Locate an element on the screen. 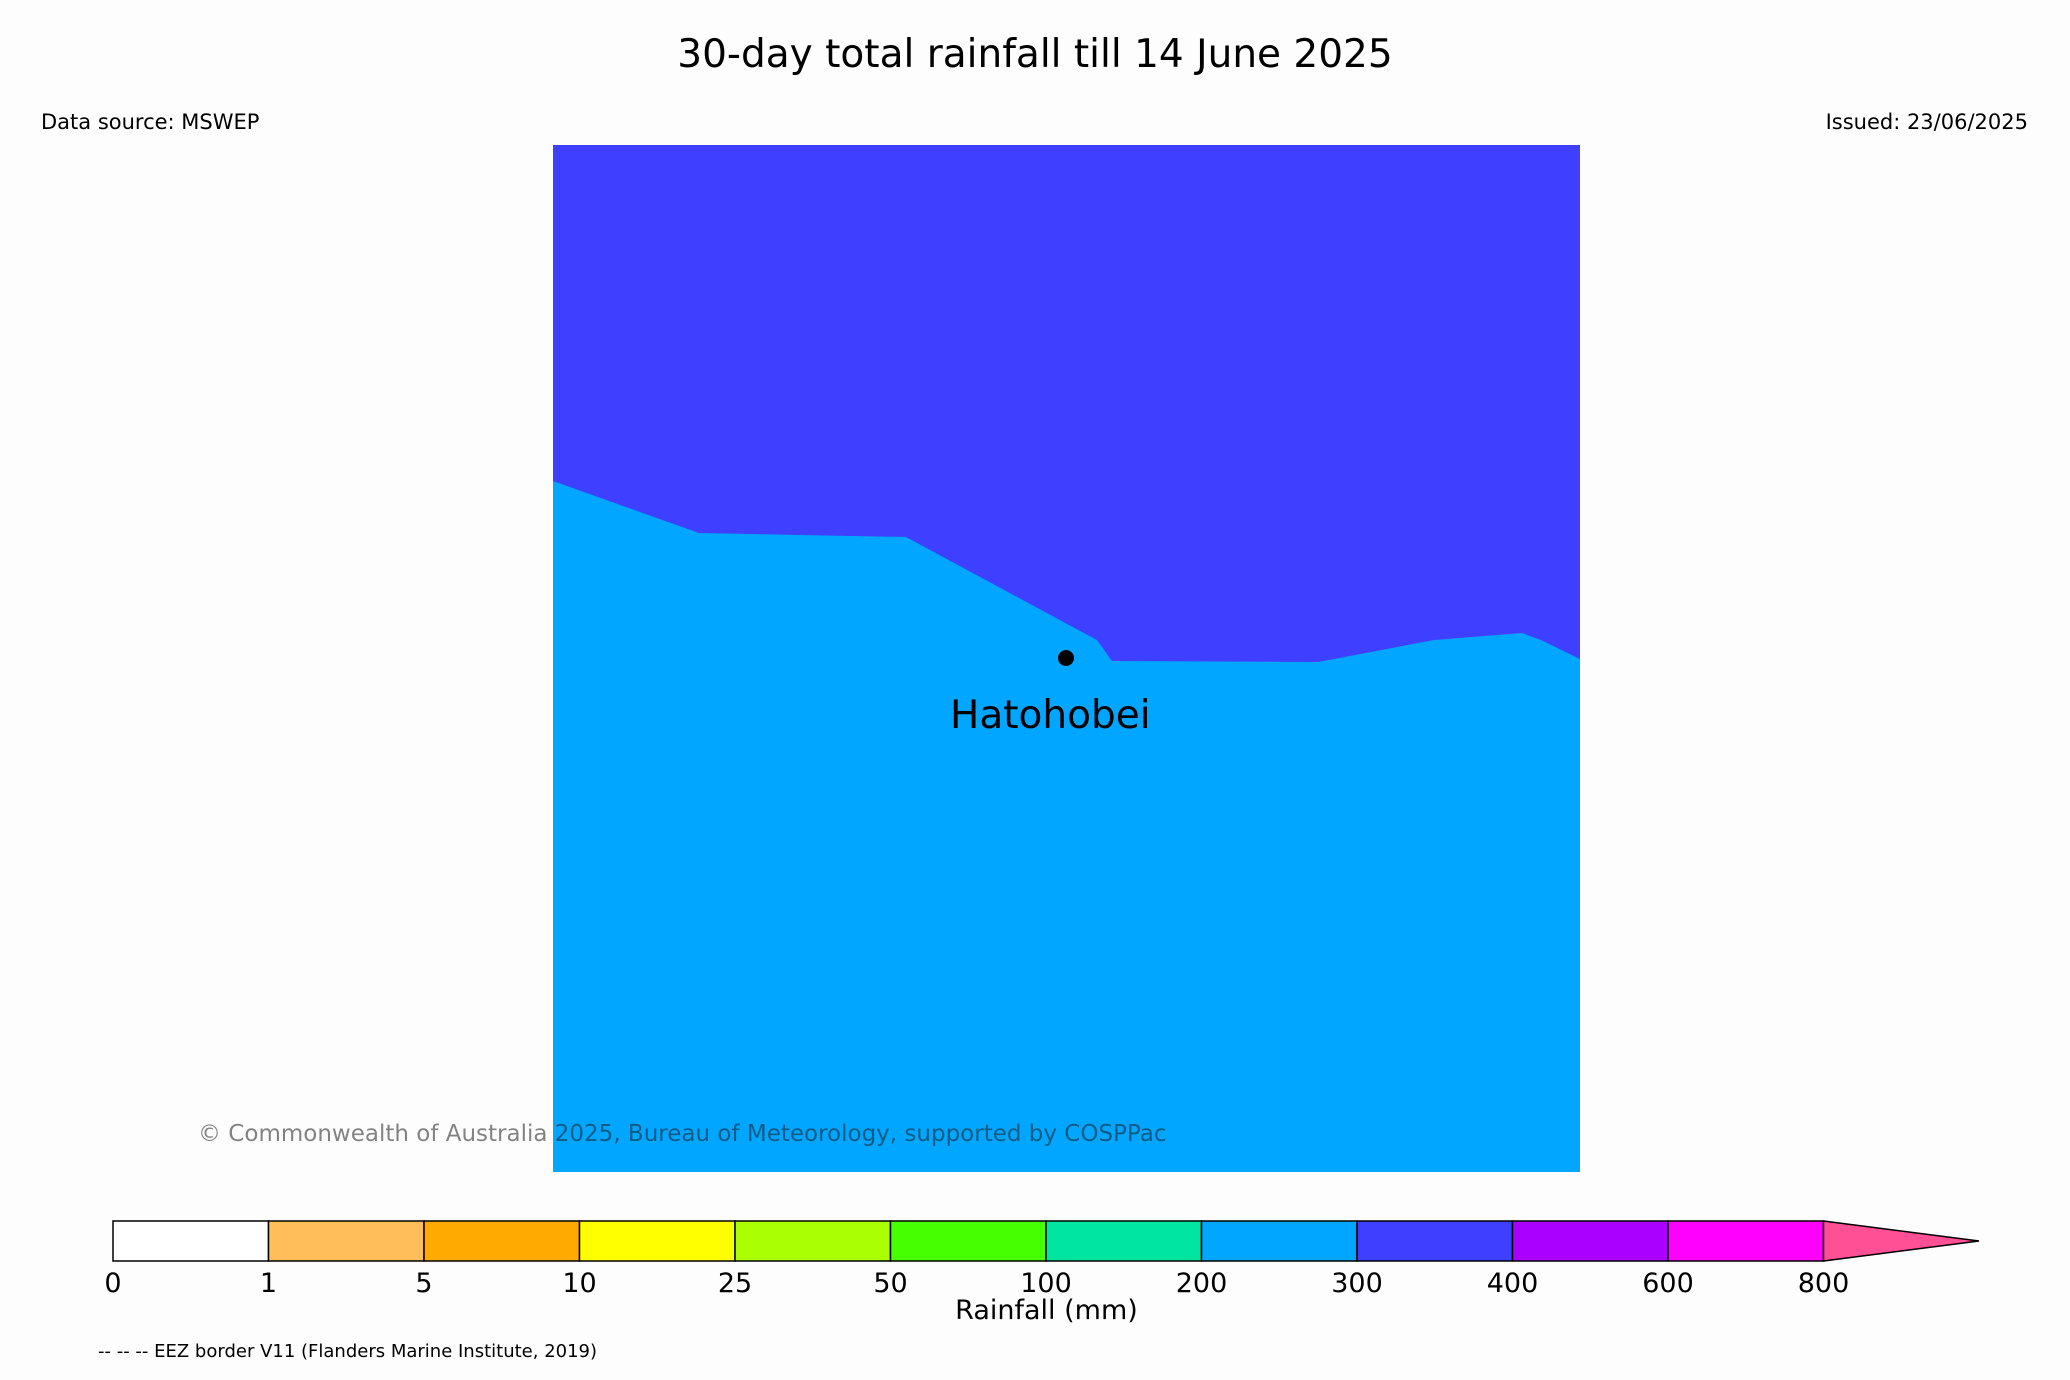 The width and height of the screenshot is (2070, 1380). map-title: 30-day total rainfall till 14 June 2025 is located at coordinates (1035, 54).